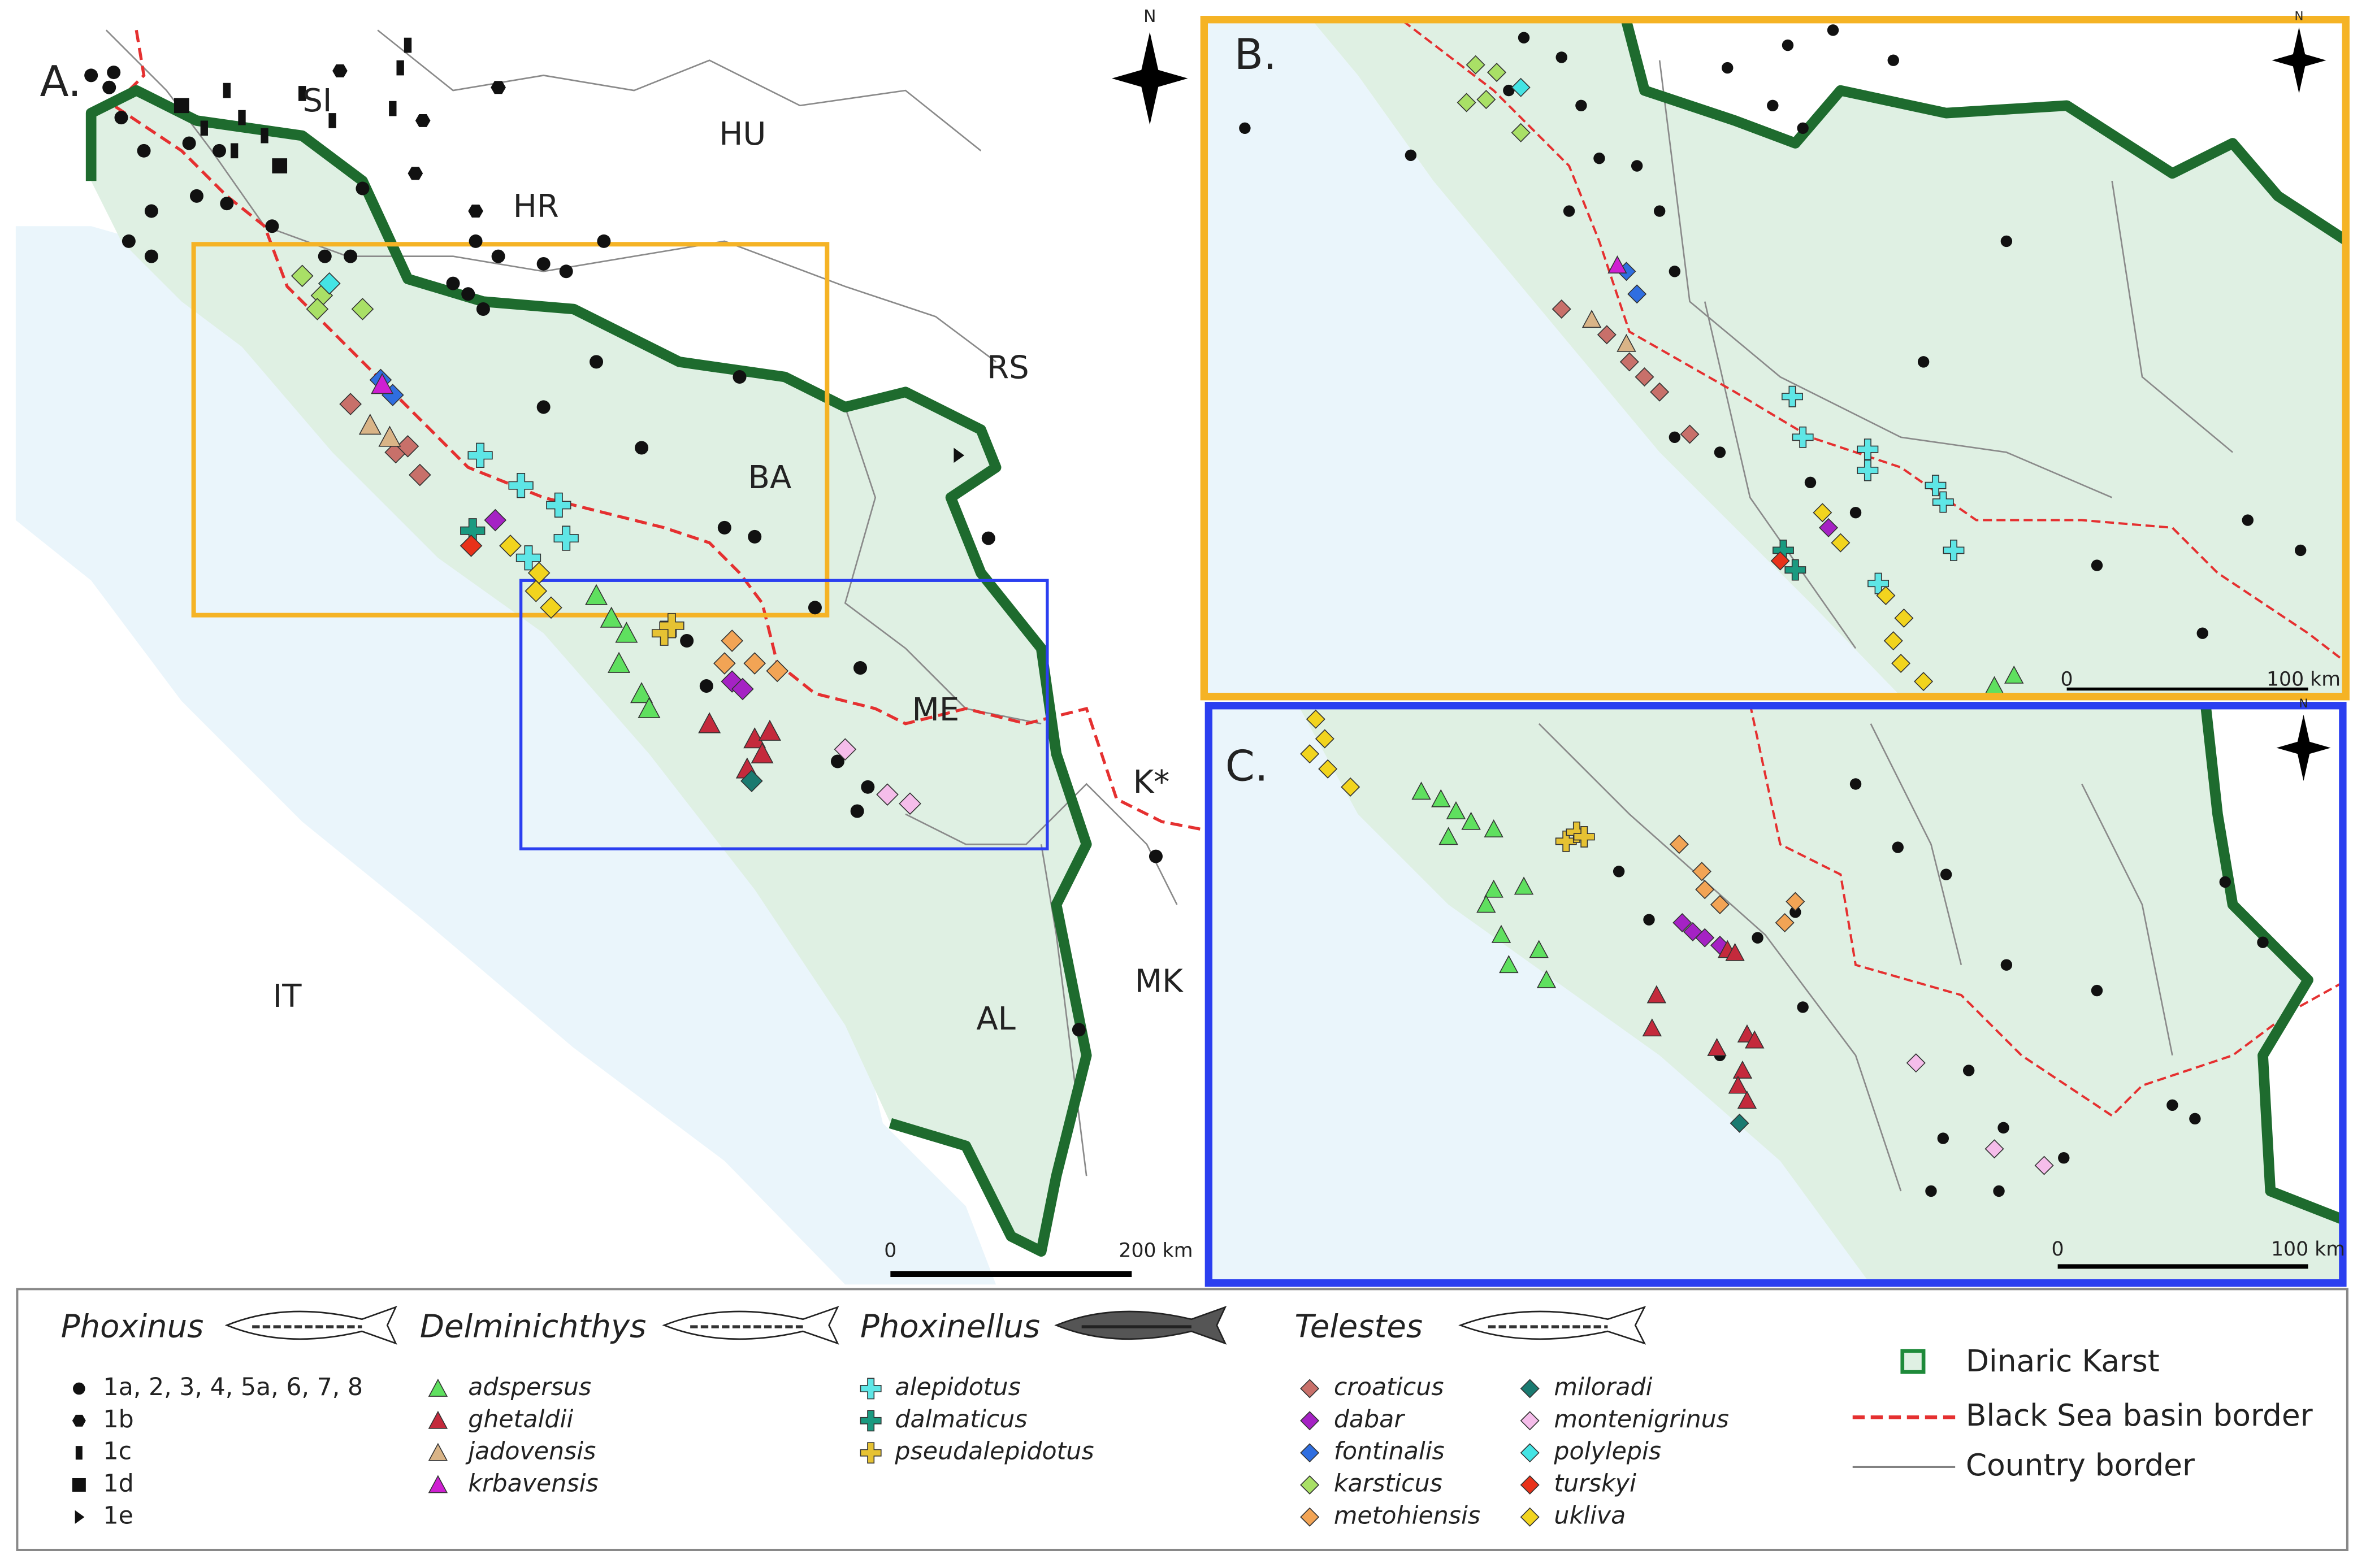 The width and height of the screenshot is (2366, 1568). Describe the element at coordinates (1008, 367) in the screenshot. I see `country-label: RS` at that location.